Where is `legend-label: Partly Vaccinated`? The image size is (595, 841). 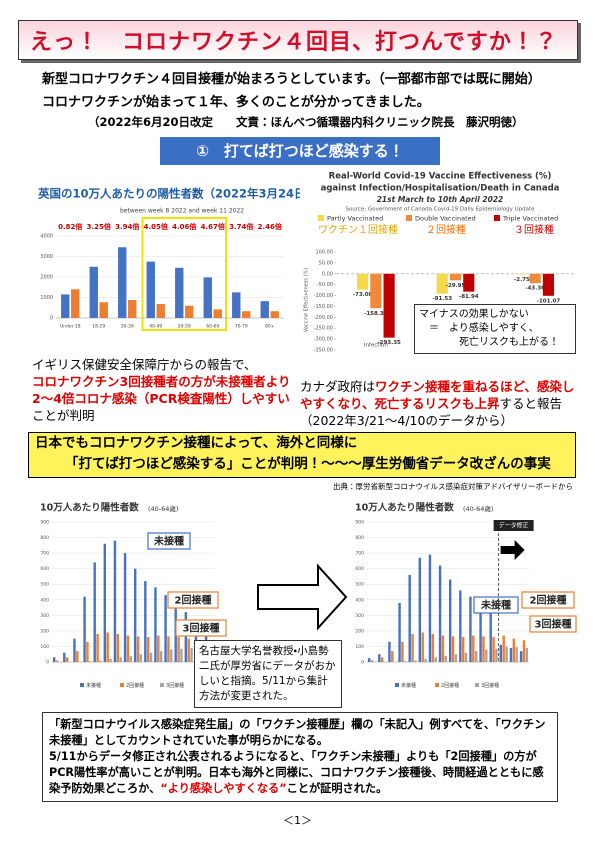
legend-label: Partly Vaccinated is located at coordinates (355, 219).